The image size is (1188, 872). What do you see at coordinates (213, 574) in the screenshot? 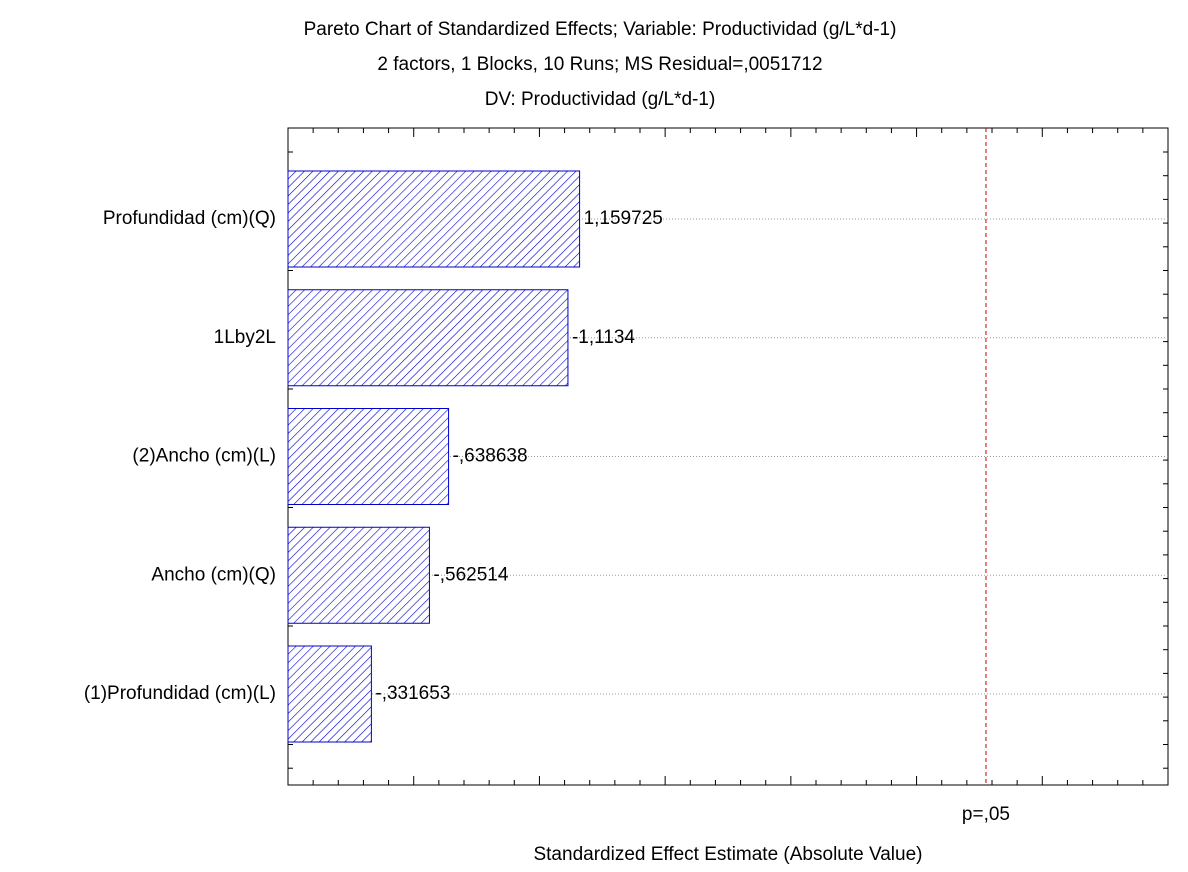
I see `y-tick-label: Ancho (cm)(Q)` at bounding box center [213, 574].